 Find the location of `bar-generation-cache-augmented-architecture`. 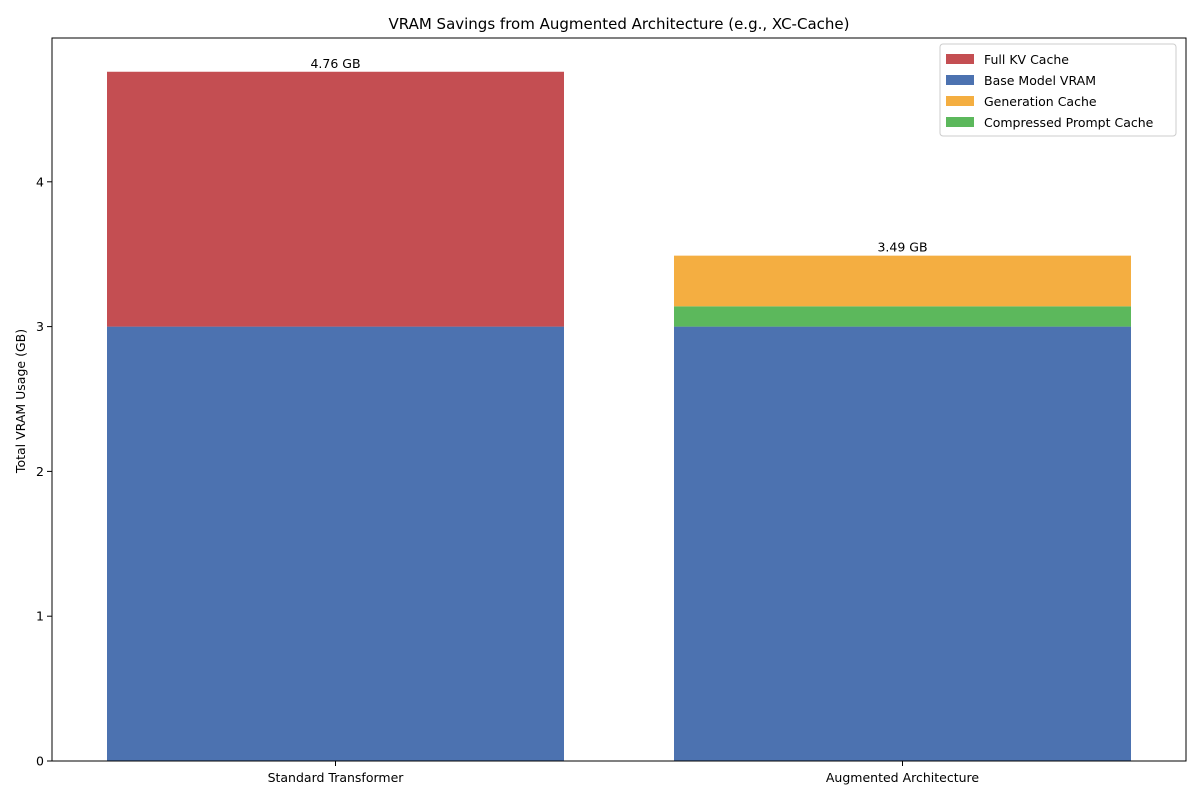

bar-generation-cache-augmented-architecture is located at coordinates (902, 281).